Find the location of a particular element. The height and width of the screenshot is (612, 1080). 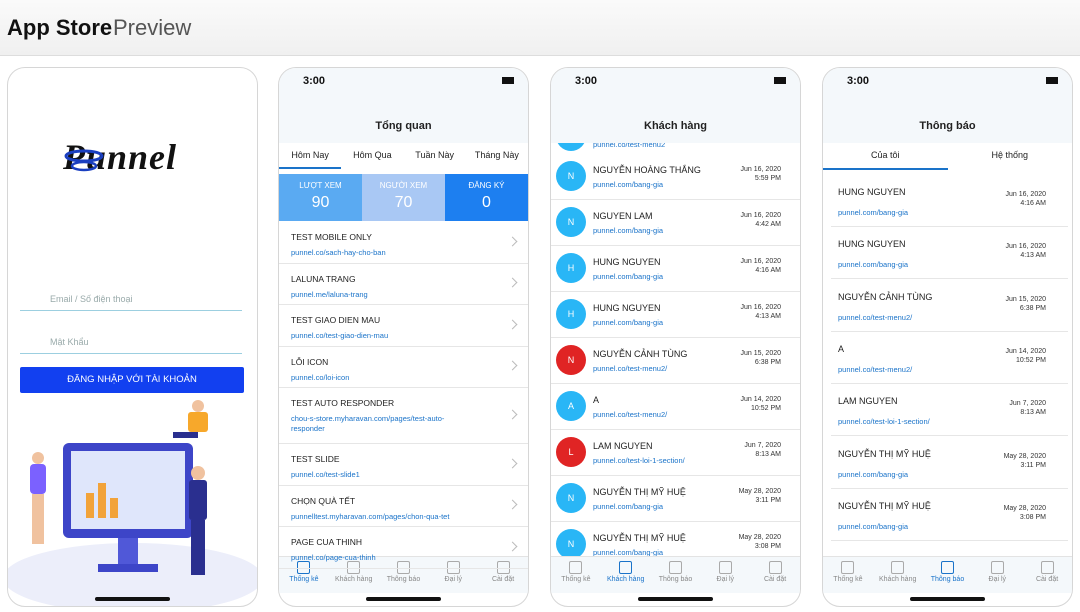

bottom-nav: Thống kê Khách hàng Thông báo Đại lý Cài đặt is located at coordinates (675, 574).